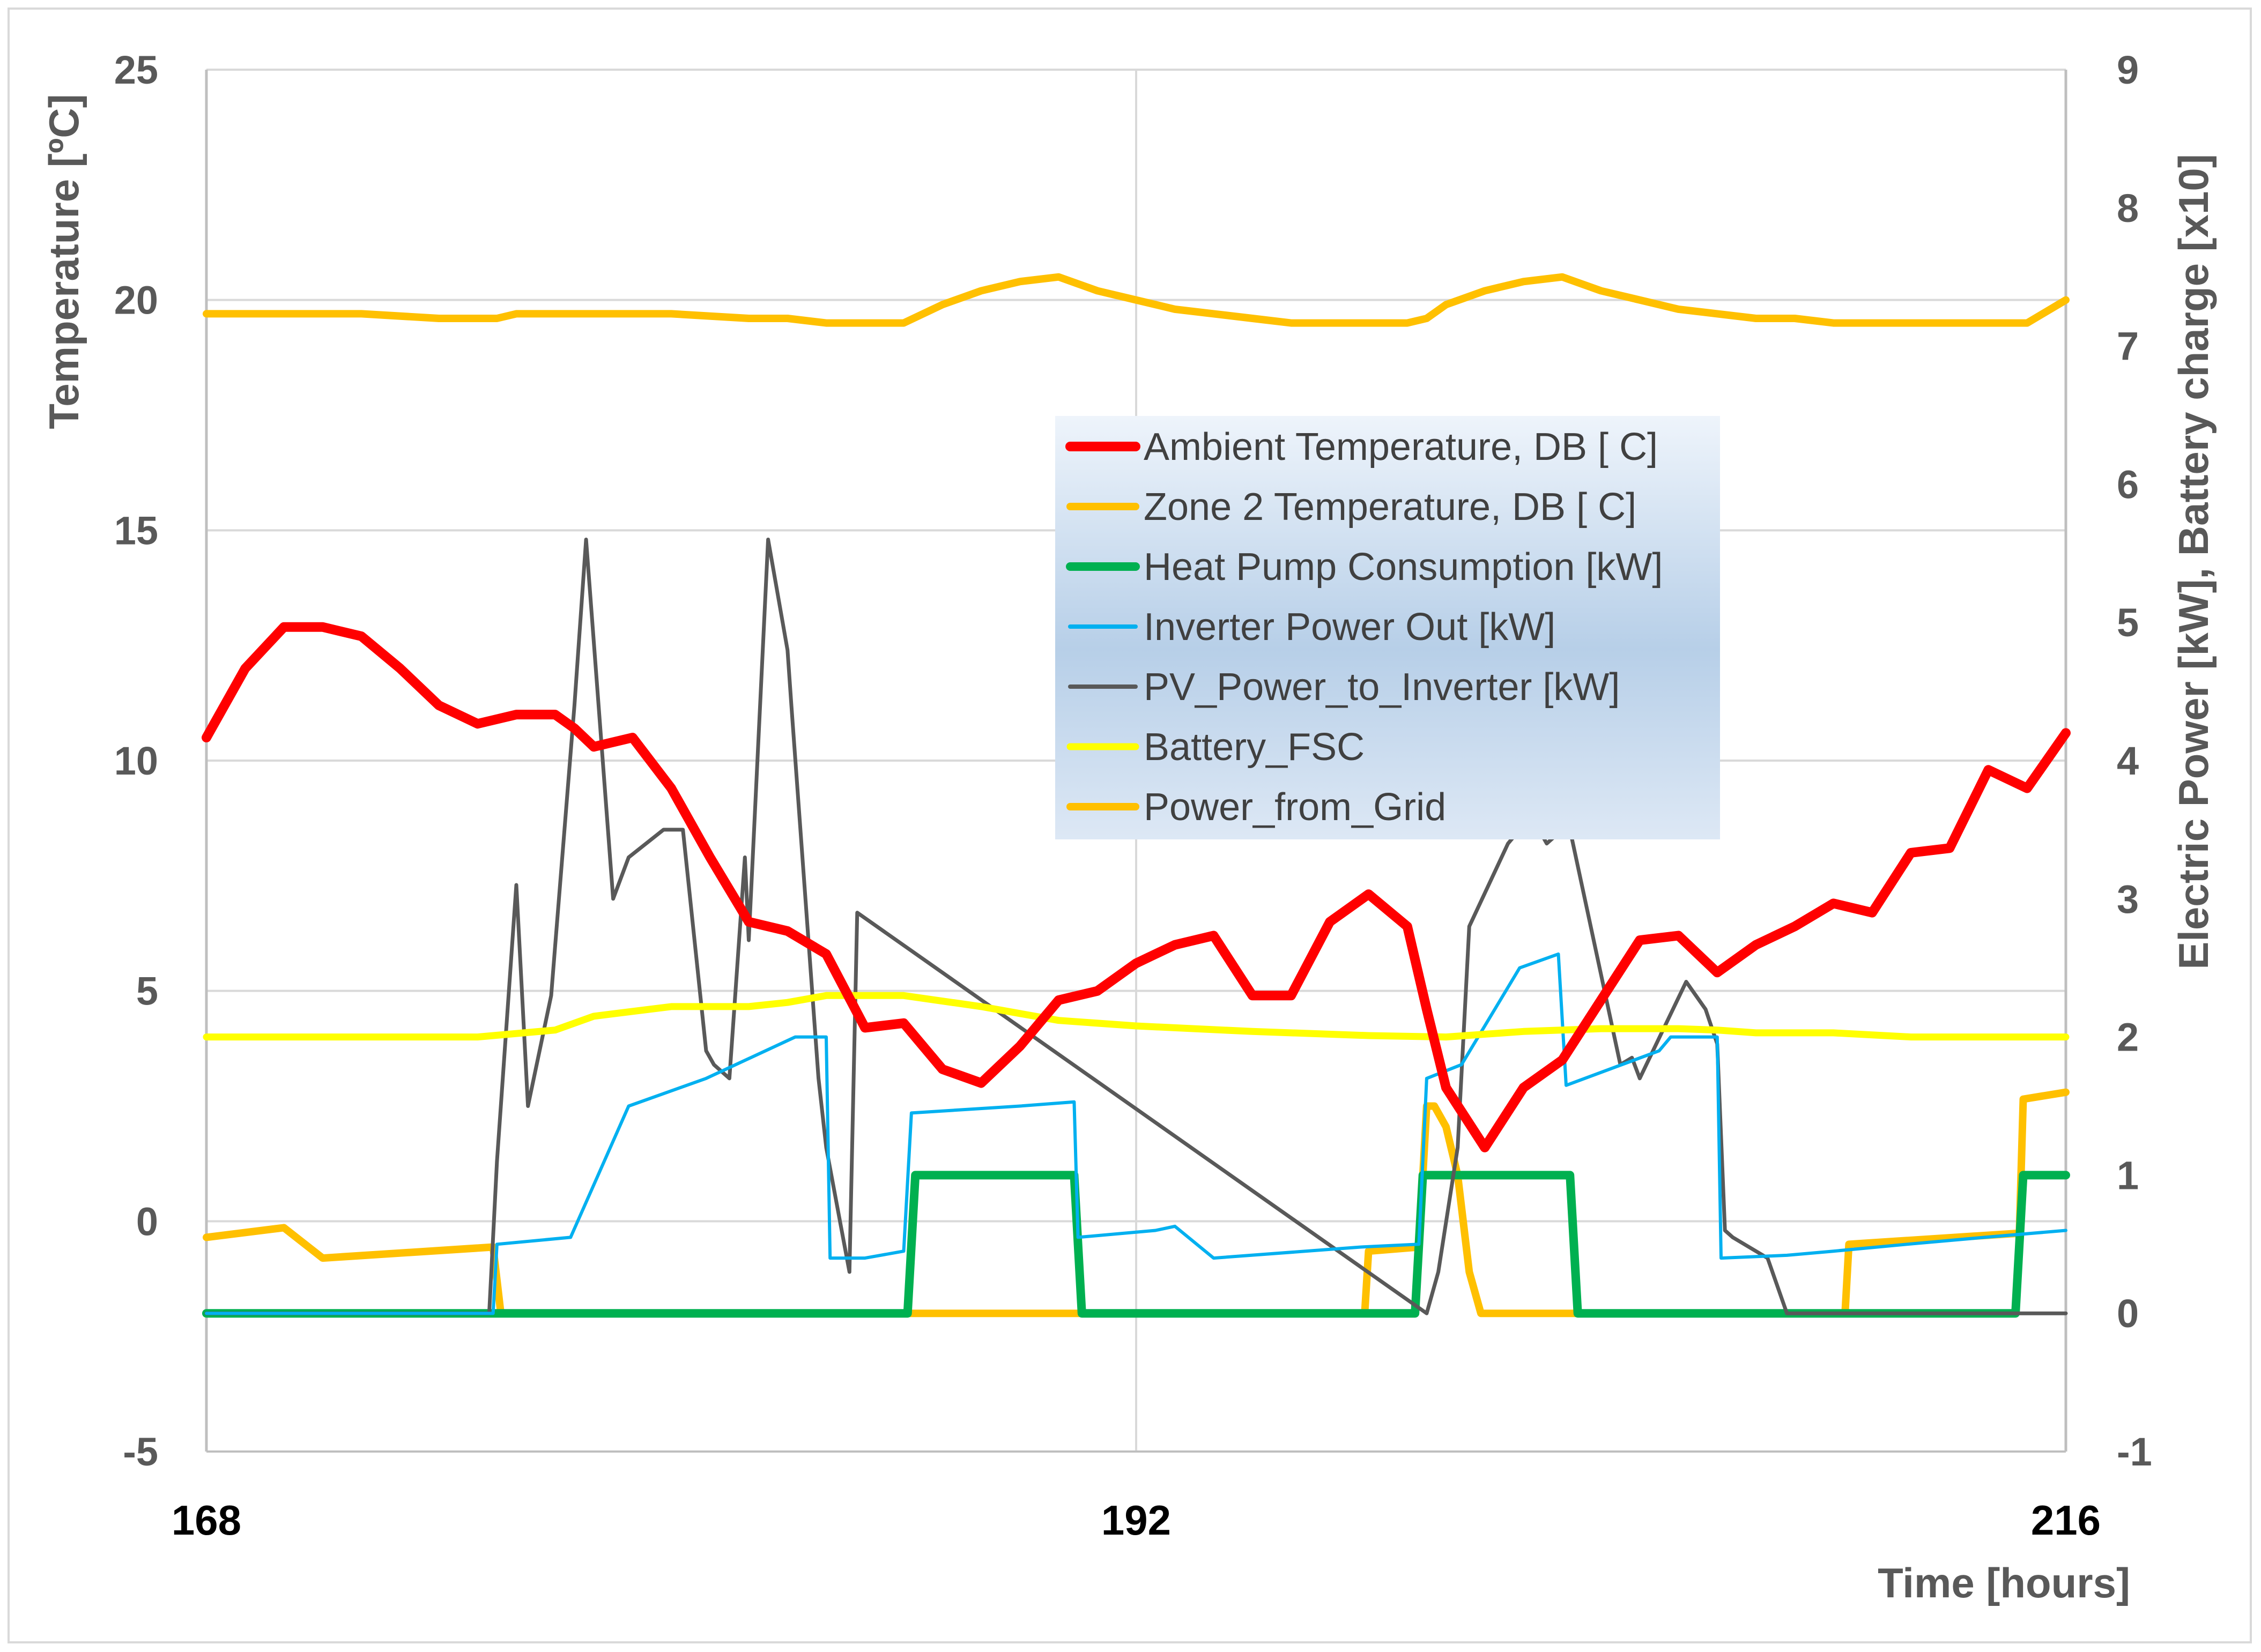 This screenshot has height=1652, width=2261. I want to click on legend-label-zone-2-temperature-db-c: Zone 2 Temperature, DB [ C], so click(1390, 507).